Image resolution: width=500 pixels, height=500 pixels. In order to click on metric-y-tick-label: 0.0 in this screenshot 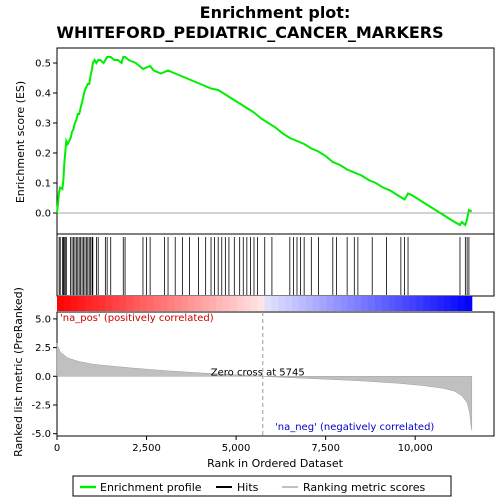, I will do `click(43, 377)`.